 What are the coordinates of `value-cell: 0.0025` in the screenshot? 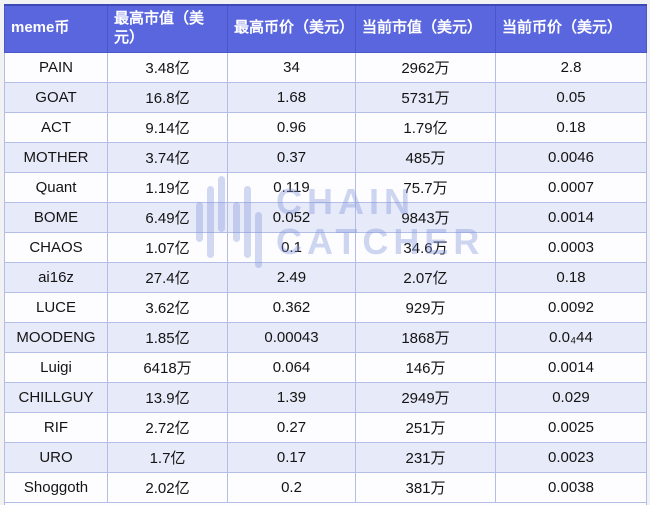 It's located at (571, 427).